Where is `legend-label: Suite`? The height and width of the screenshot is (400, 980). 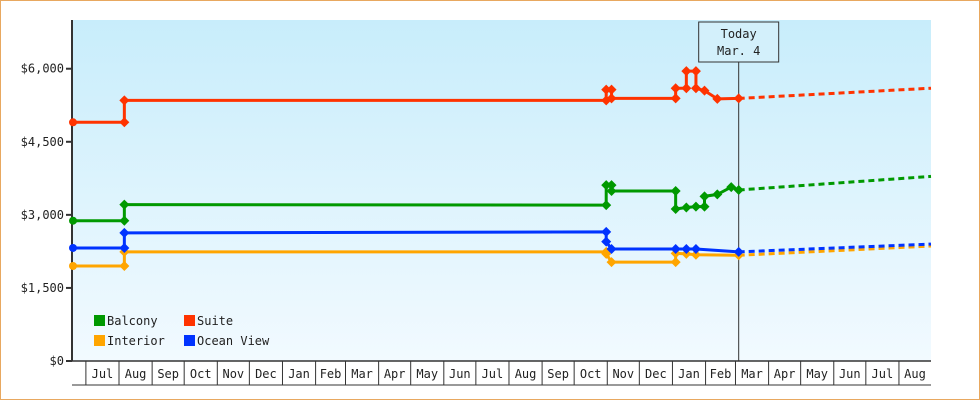
legend-label: Suite is located at coordinates (215, 321).